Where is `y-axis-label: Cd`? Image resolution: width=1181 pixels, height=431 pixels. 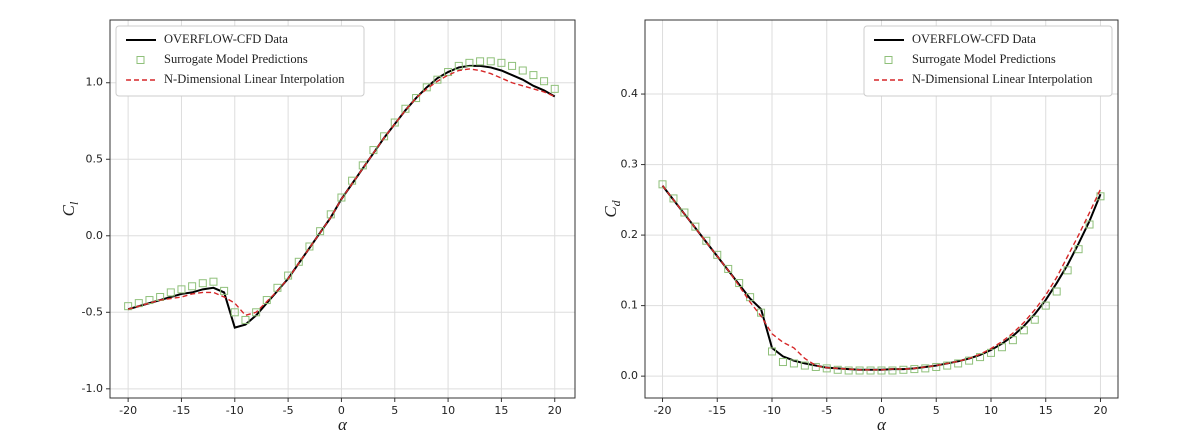
y-axis-label: Cd is located at coordinates (612, 208).